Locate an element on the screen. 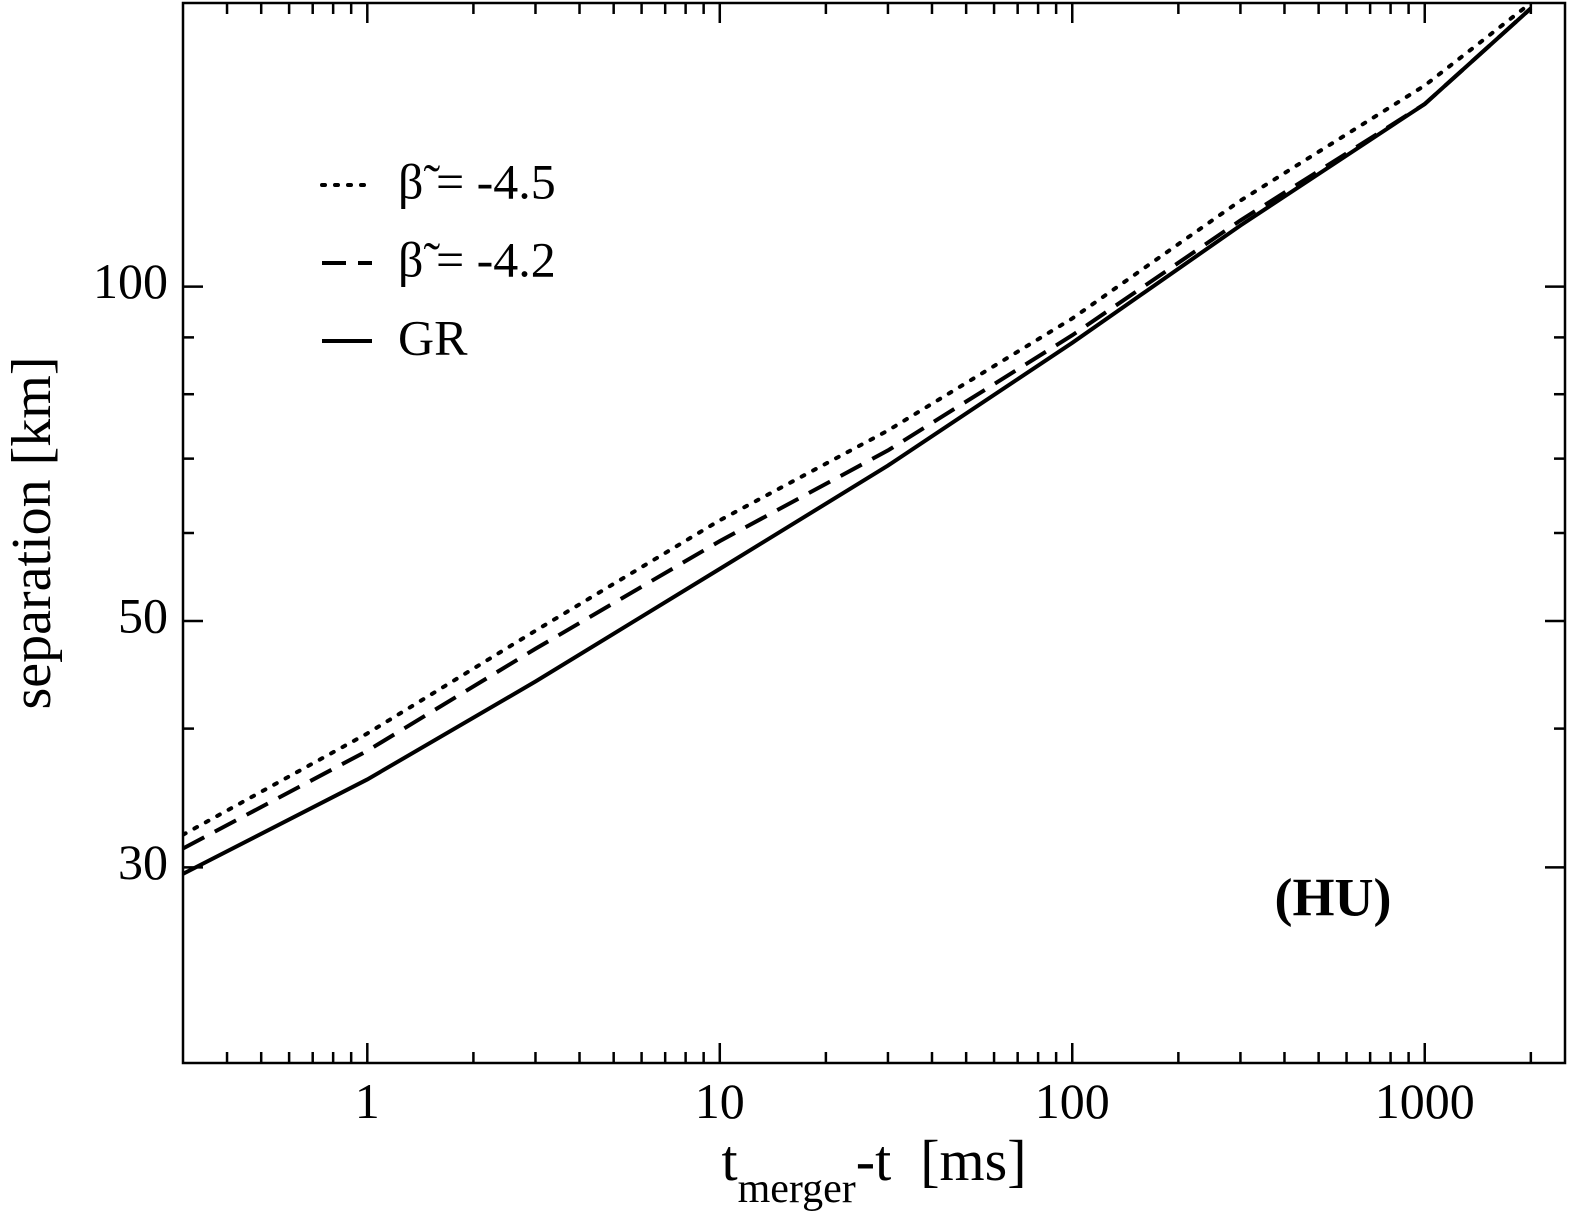  y-tick-label: 100 is located at coordinates (130, 281).